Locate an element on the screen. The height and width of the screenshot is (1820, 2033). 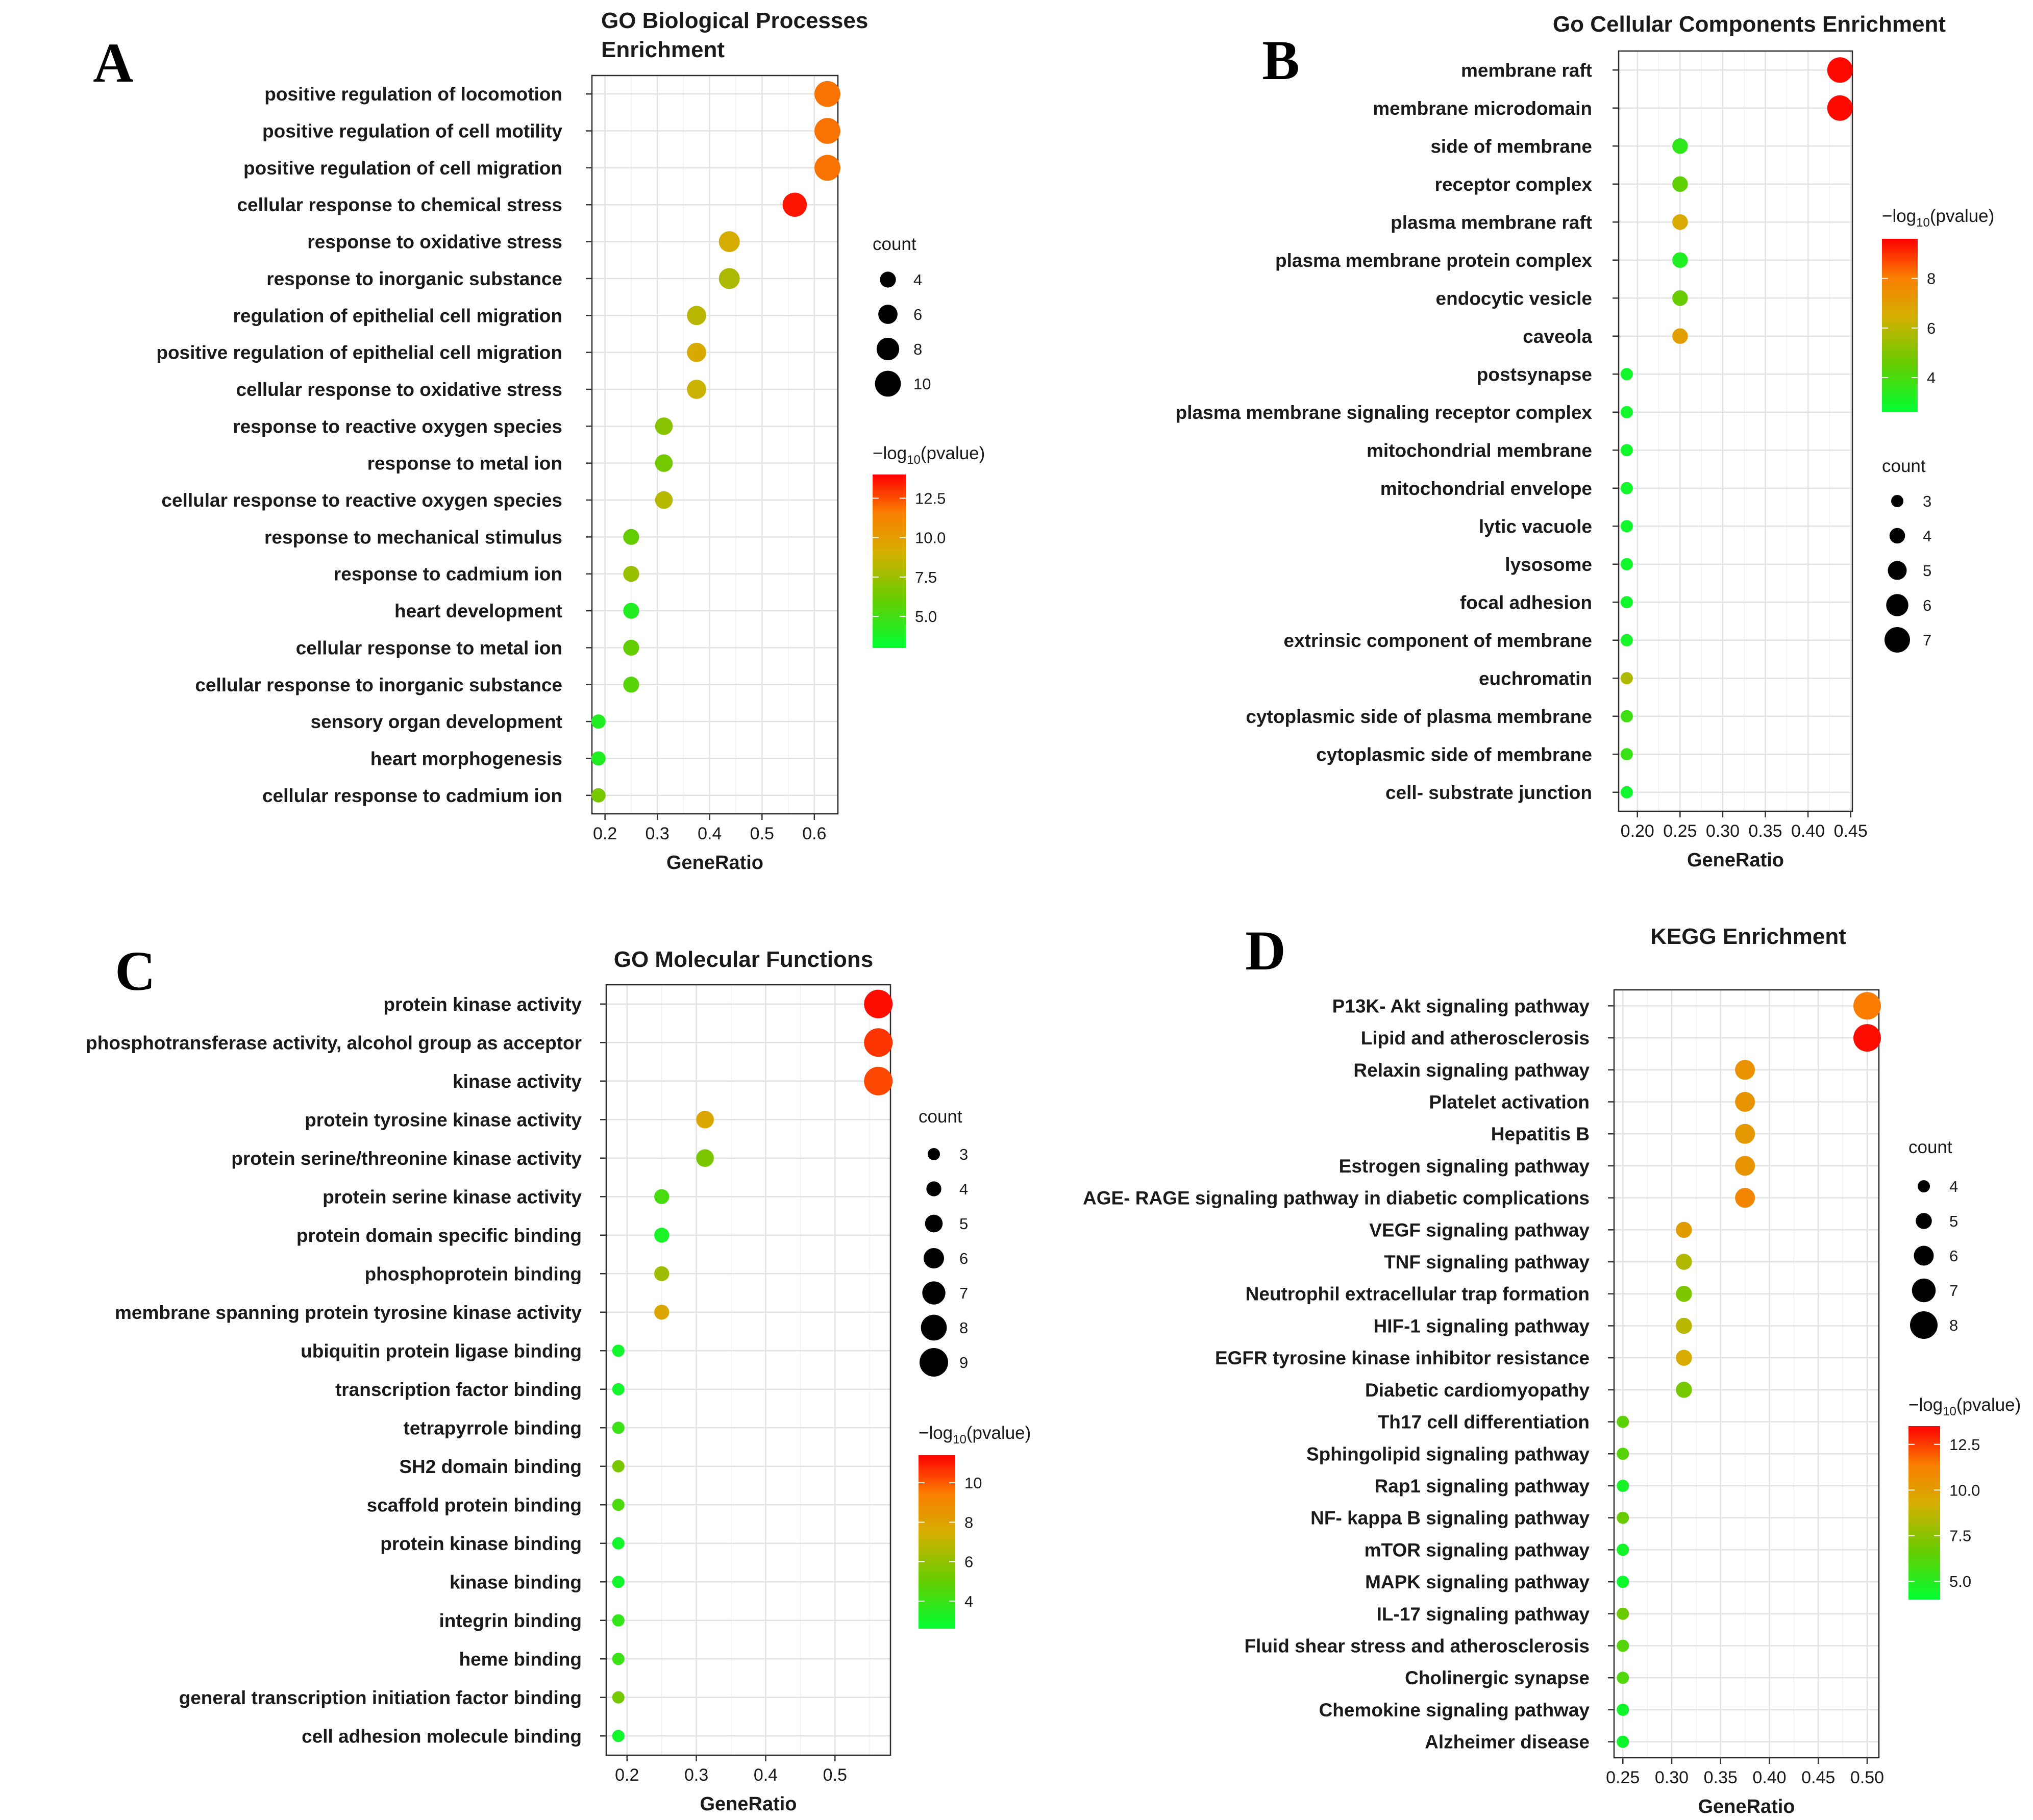
term-label: VEGF signaling pathway is located at coordinates (1479, 1229).